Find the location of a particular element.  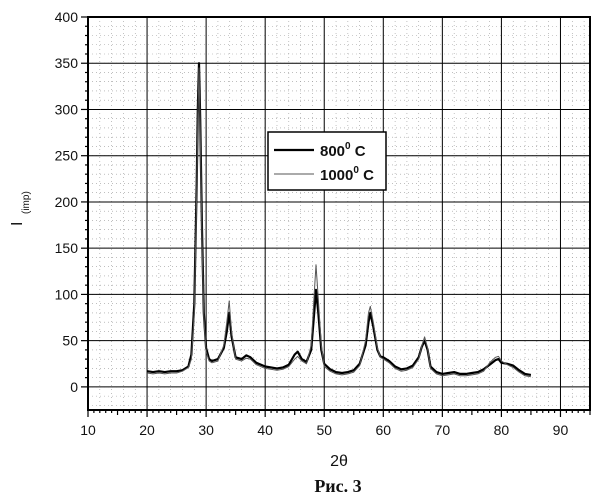

y-tick-label: 100 is located at coordinates (67, 294).